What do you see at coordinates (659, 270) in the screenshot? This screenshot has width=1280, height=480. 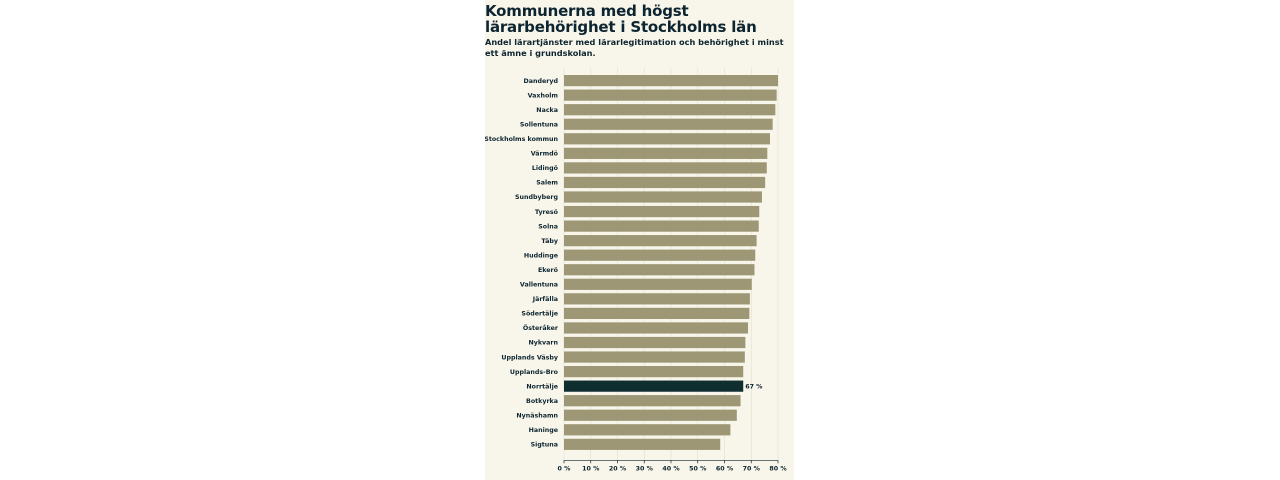 I see `bar-ekerö` at bounding box center [659, 270].